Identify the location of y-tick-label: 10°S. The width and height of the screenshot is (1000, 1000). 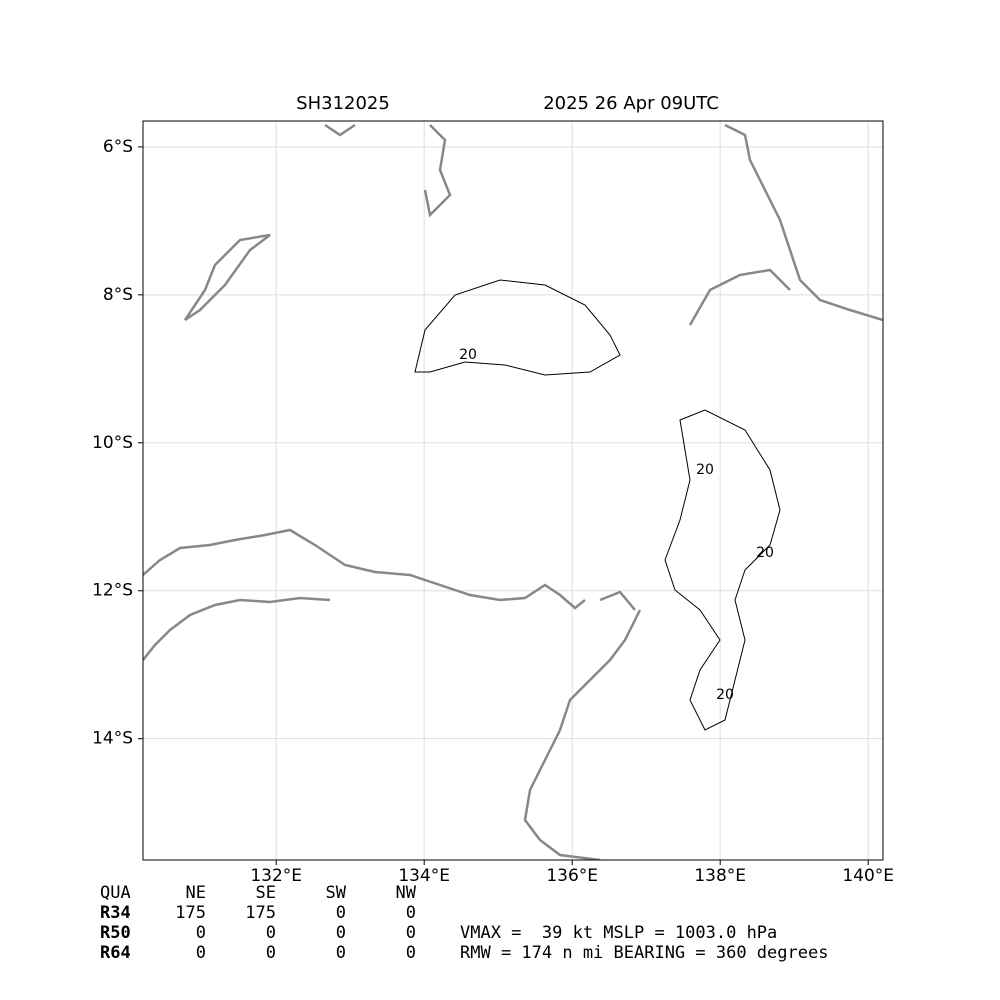
(112, 443).